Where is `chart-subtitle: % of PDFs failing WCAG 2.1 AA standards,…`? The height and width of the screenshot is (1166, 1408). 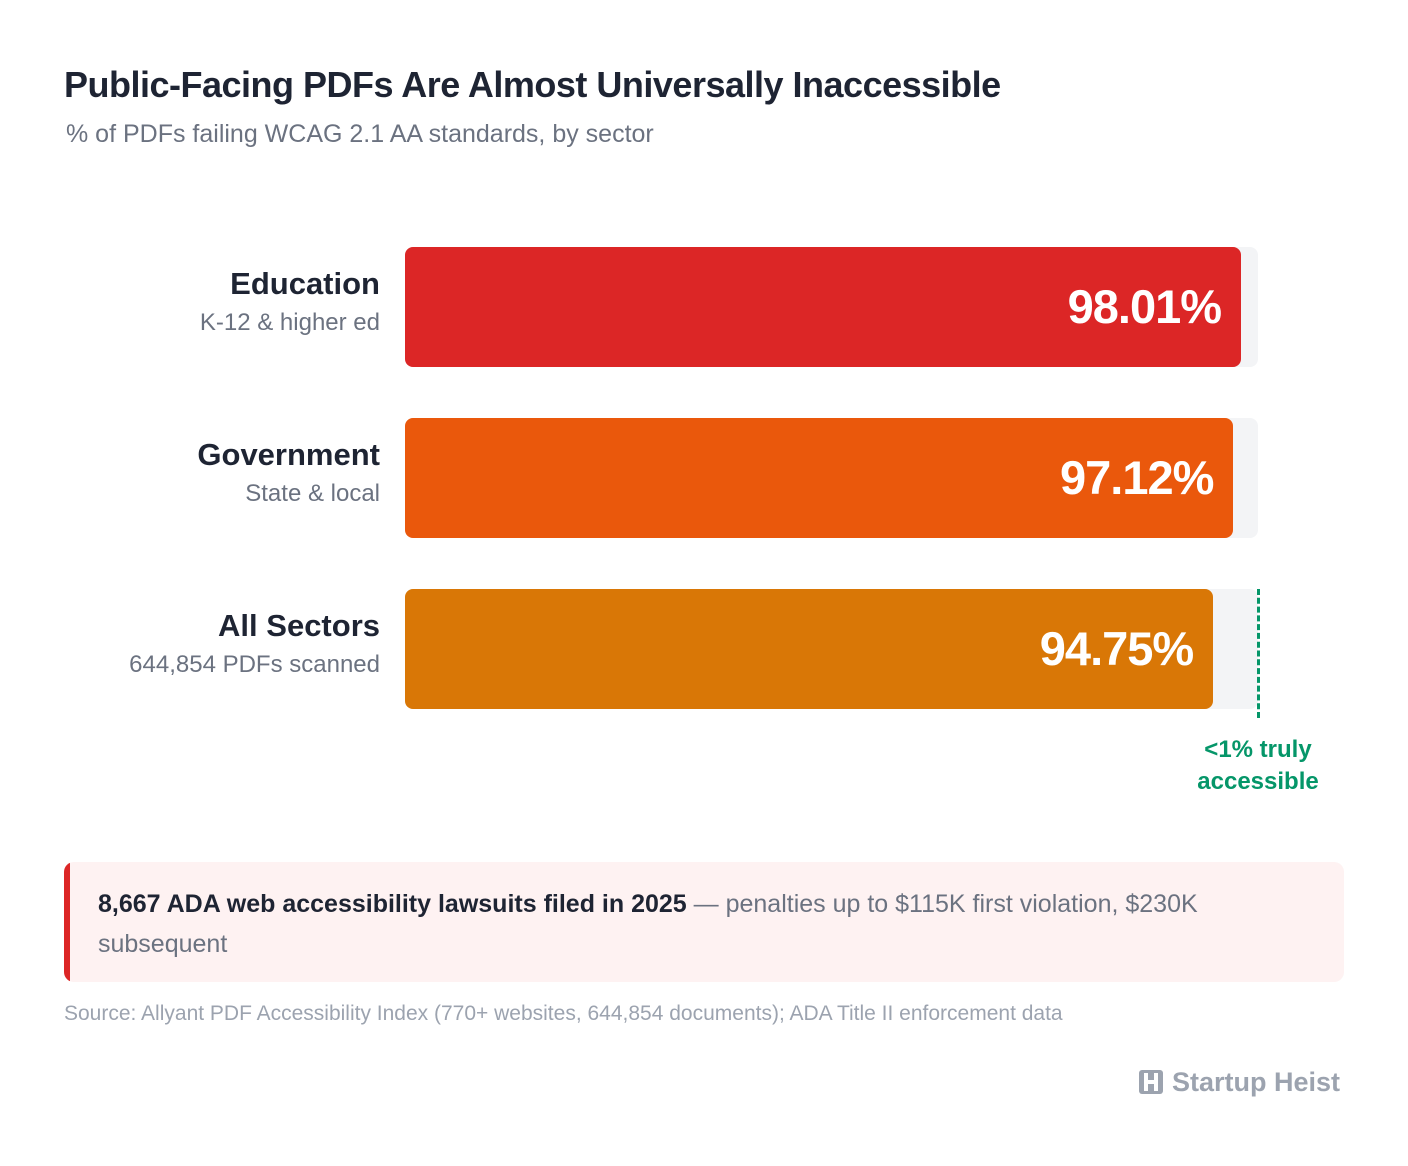 chart-subtitle: % of PDFs failing WCAG 2.1 AA standards,… is located at coordinates (360, 134).